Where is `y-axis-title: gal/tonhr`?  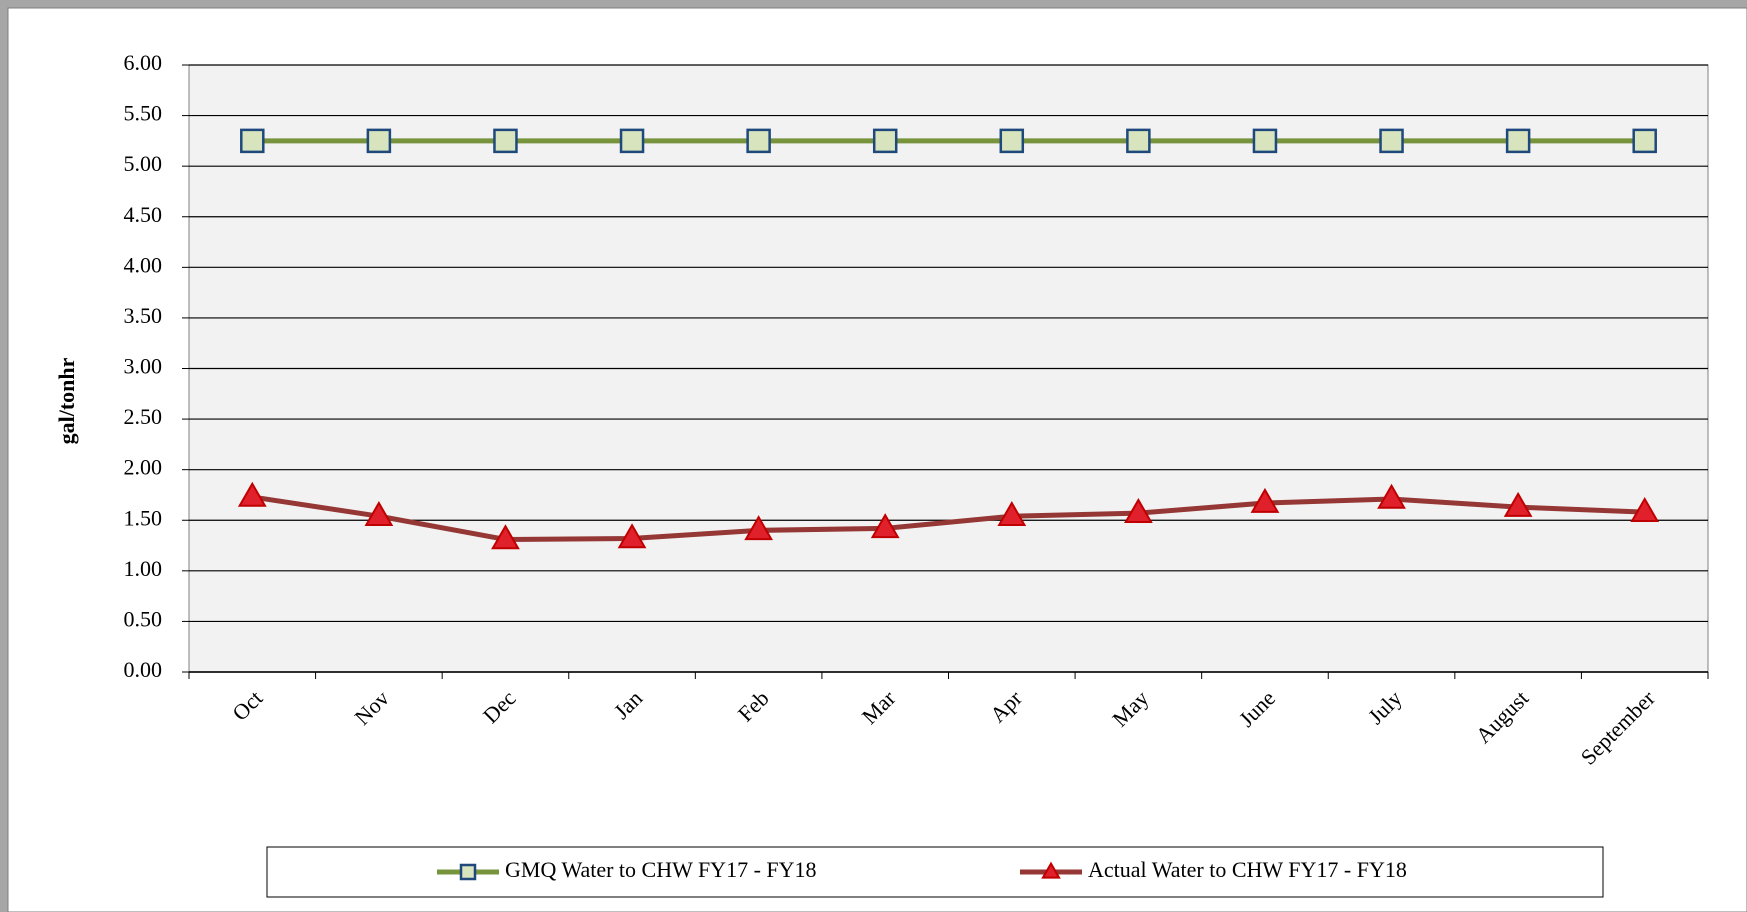
y-axis-title: gal/tonhr is located at coordinates (66, 400).